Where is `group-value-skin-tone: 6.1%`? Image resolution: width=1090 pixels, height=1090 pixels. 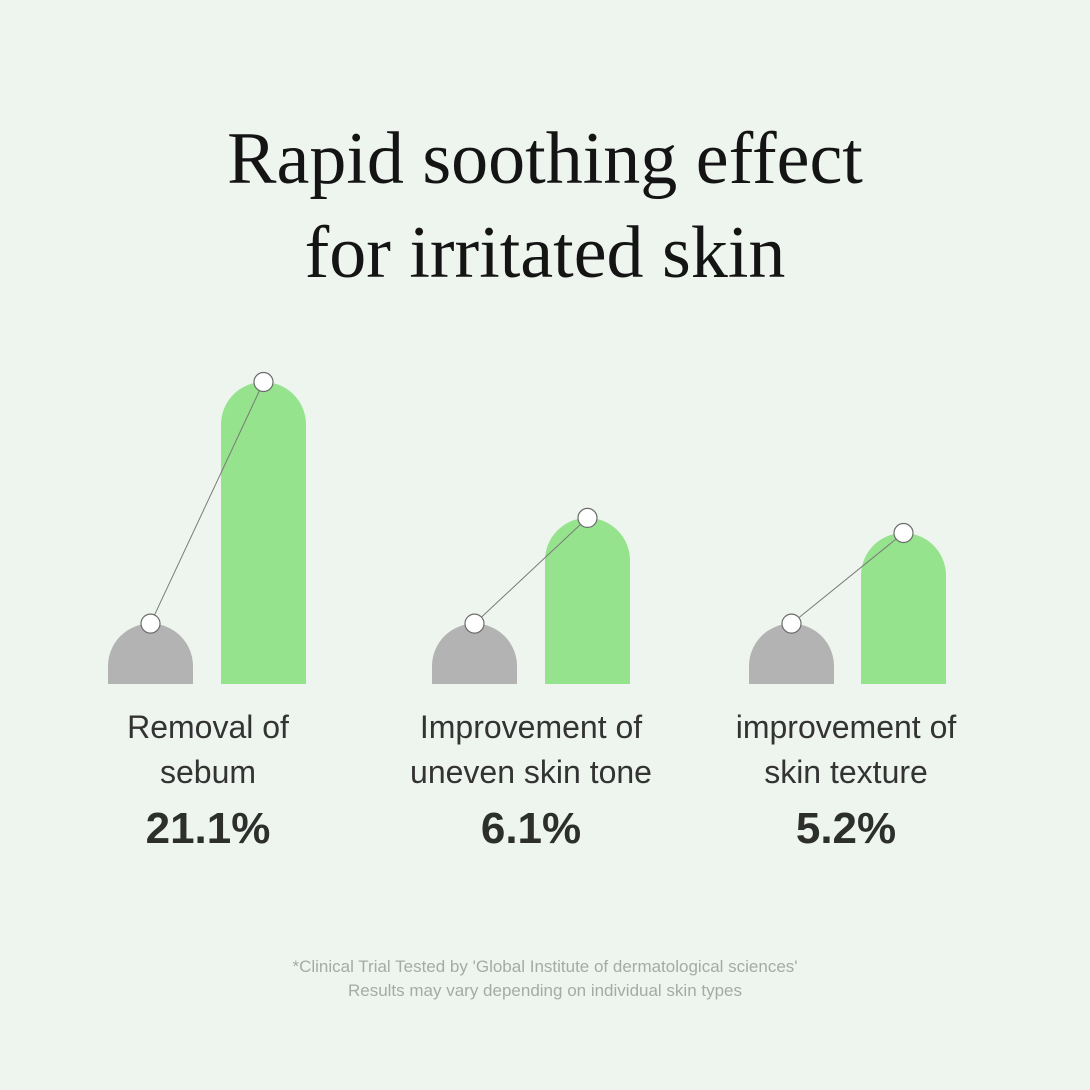
group-value-skin-tone: 6.1% is located at coordinates (531, 828).